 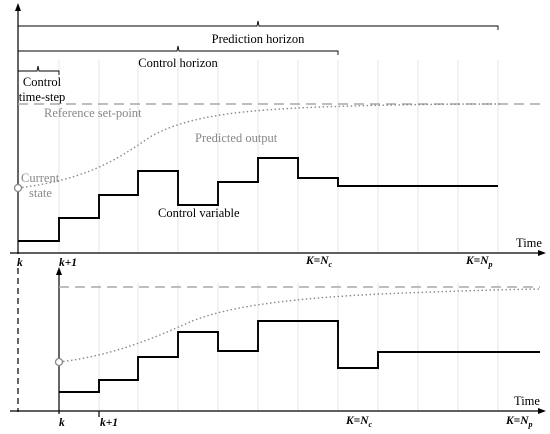 I want to click on bottom-tick-np: K=Np, so click(x=519, y=422).